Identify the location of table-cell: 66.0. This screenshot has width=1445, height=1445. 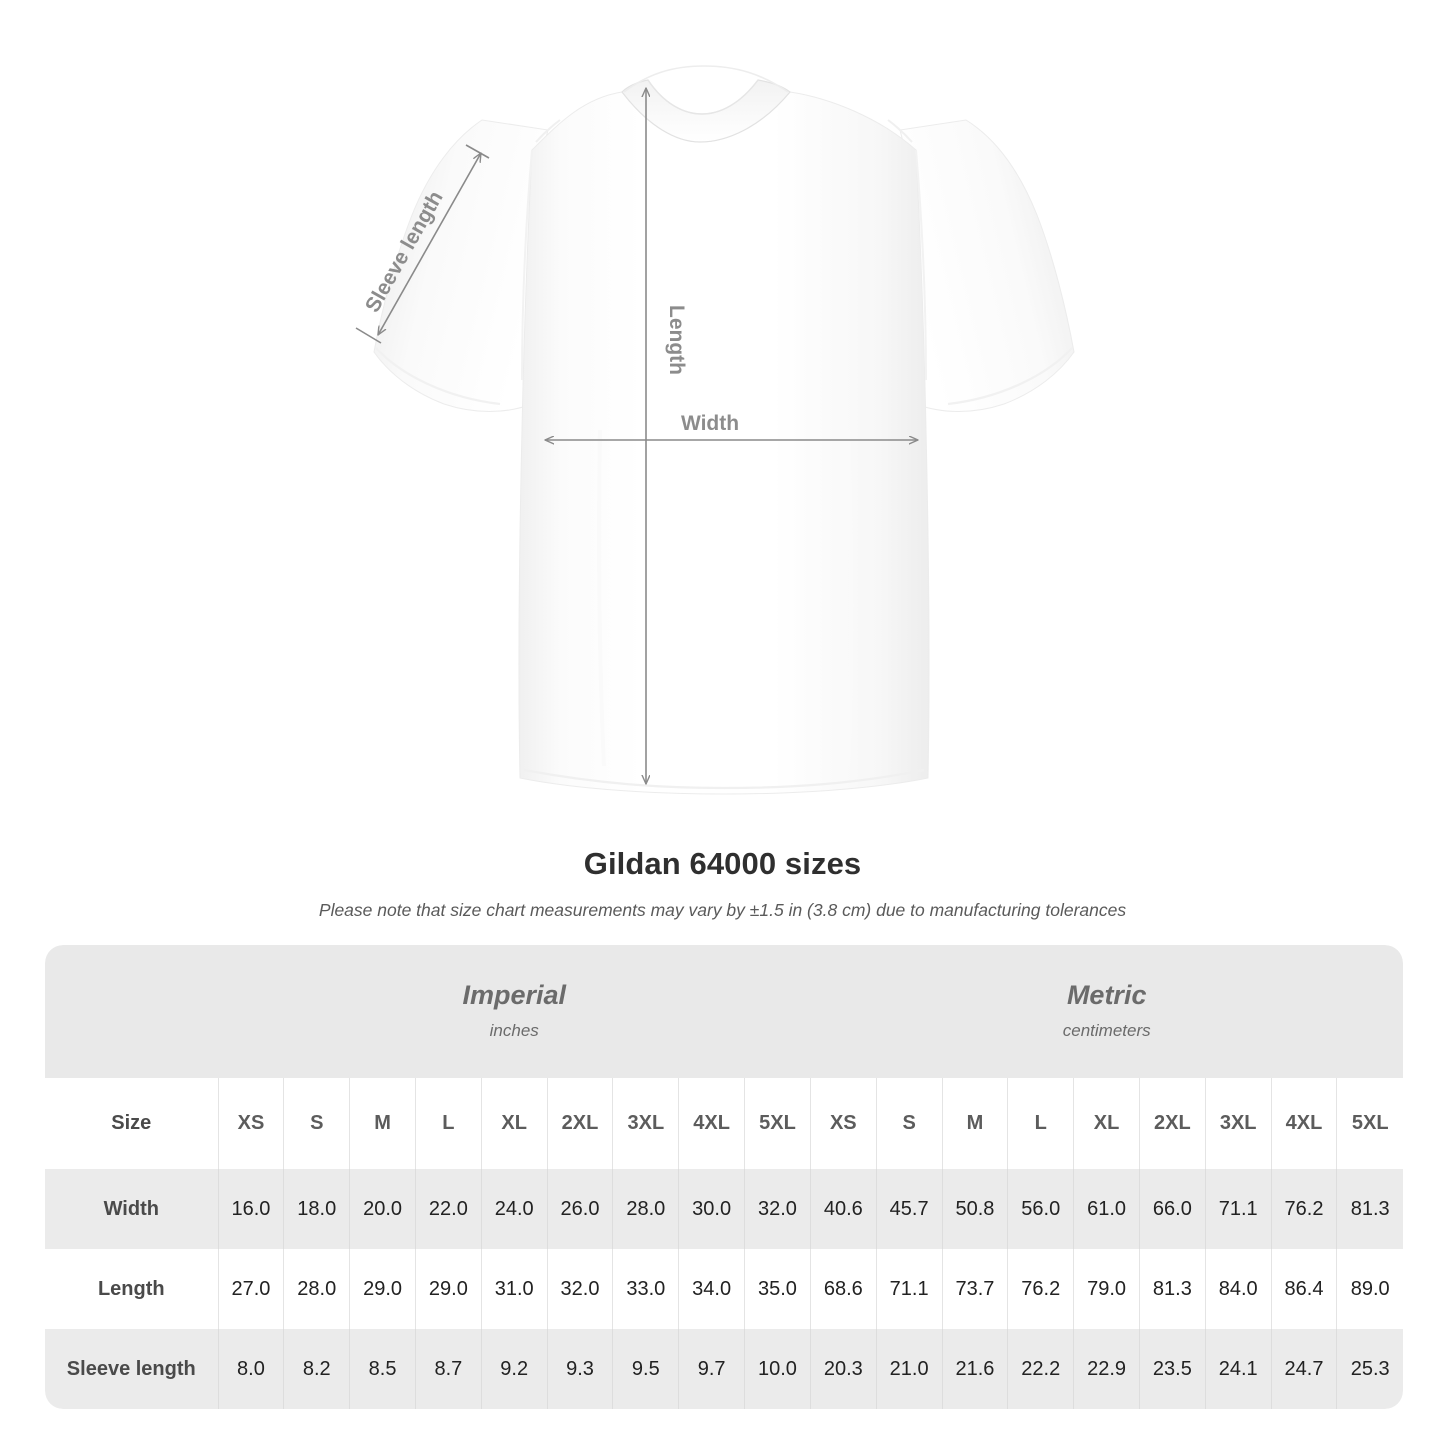
(1172, 1209).